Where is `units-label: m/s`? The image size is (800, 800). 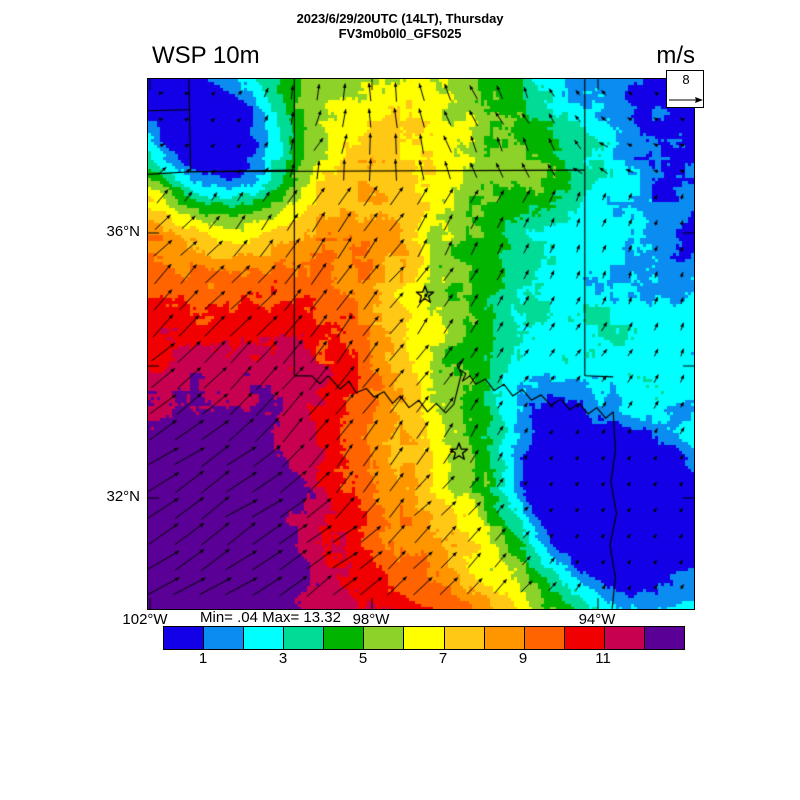
units-label: m/s is located at coordinates (675, 55).